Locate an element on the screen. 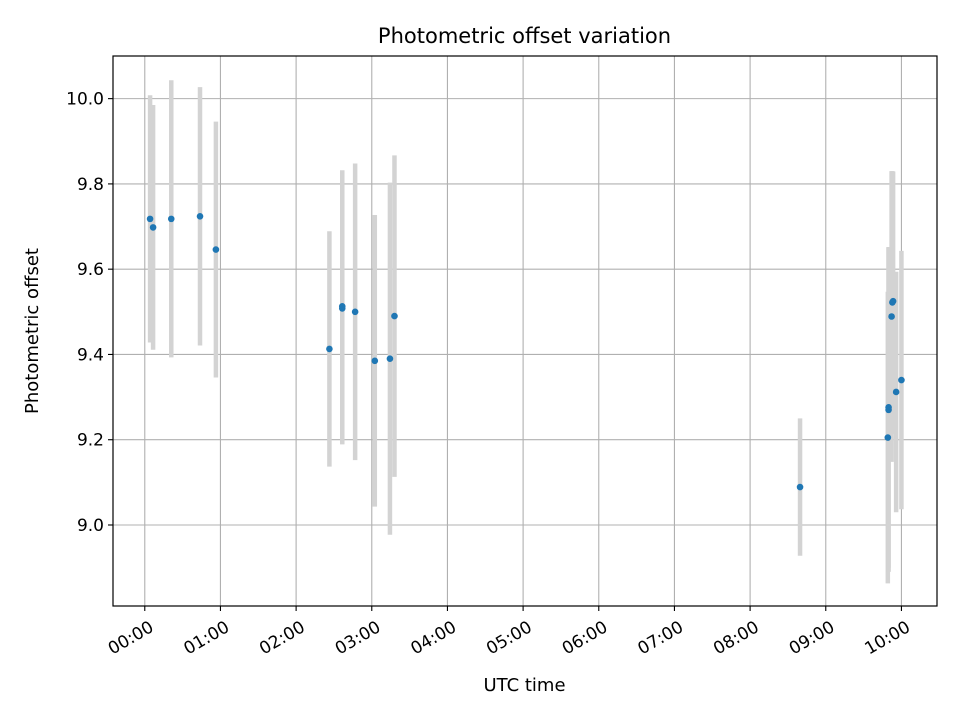 This screenshot has height=720, width=960. y-axis-label: Photometric offset is located at coordinates (32, 331).